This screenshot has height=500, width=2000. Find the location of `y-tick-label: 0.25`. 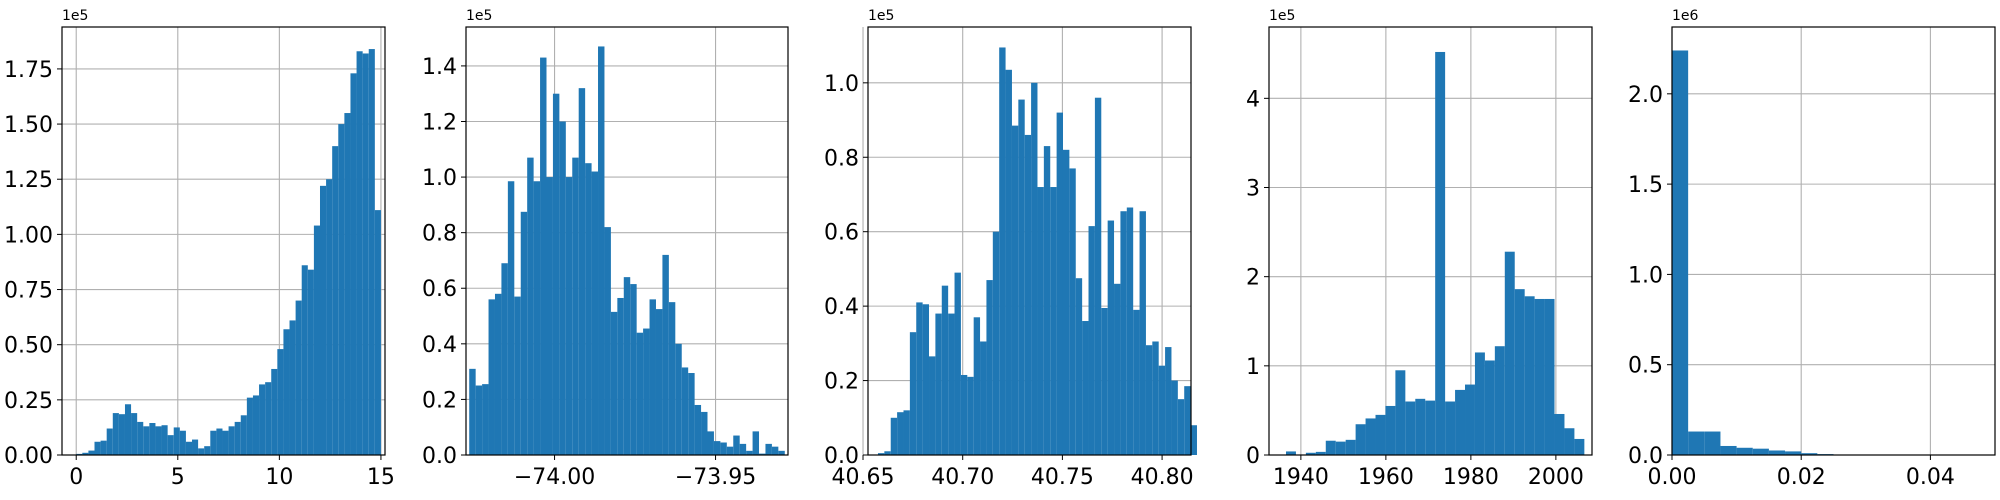

y-tick-label: 0.25 is located at coordinates (28, 401).